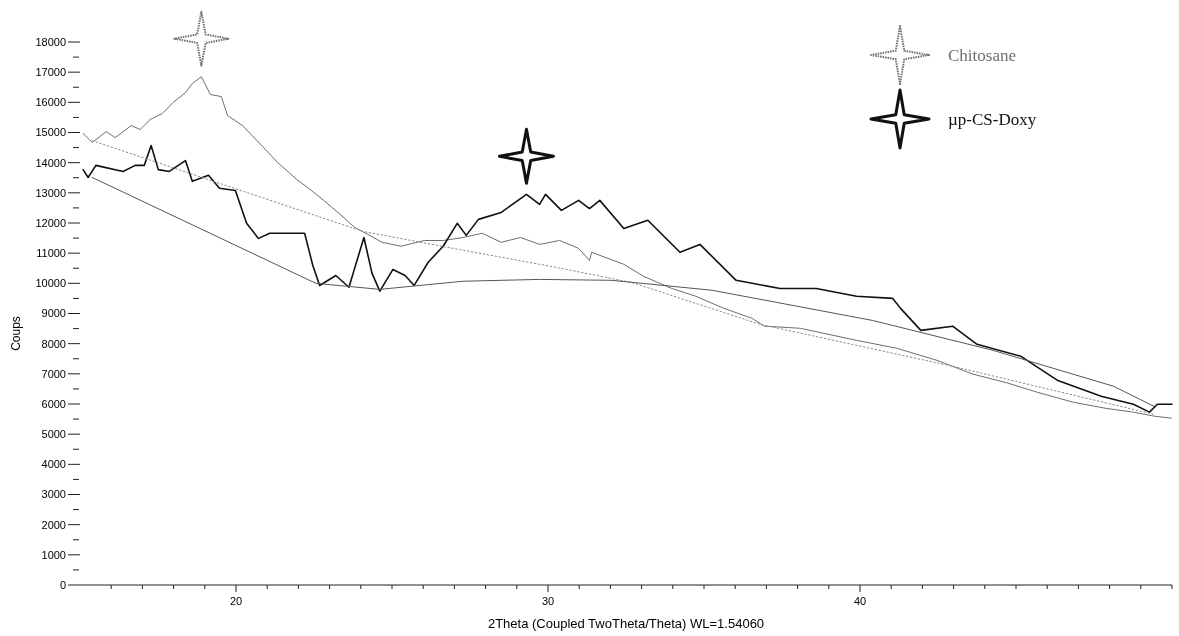 The width and height of the screenshot is (1179, 636). What do you see at coordinates (16, 333) in the screenshot?
I see `y-axis-title: Coups` at bounding box center [16, 333].